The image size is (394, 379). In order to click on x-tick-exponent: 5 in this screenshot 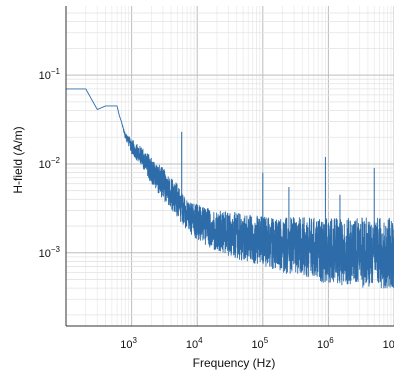, I will do `click(266, 340)`.